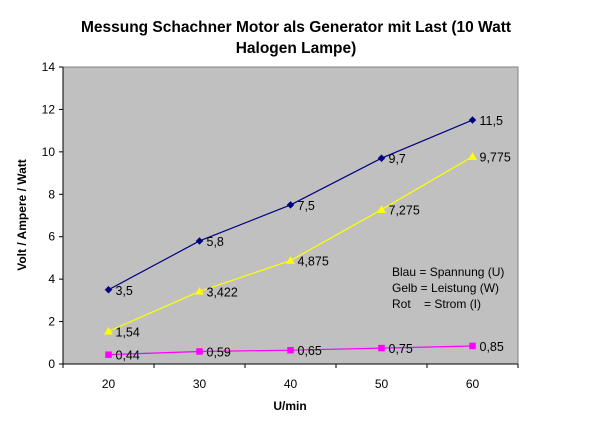  I want to click on chart-title-line-2: Halogen Lampe), so click(296, 48).